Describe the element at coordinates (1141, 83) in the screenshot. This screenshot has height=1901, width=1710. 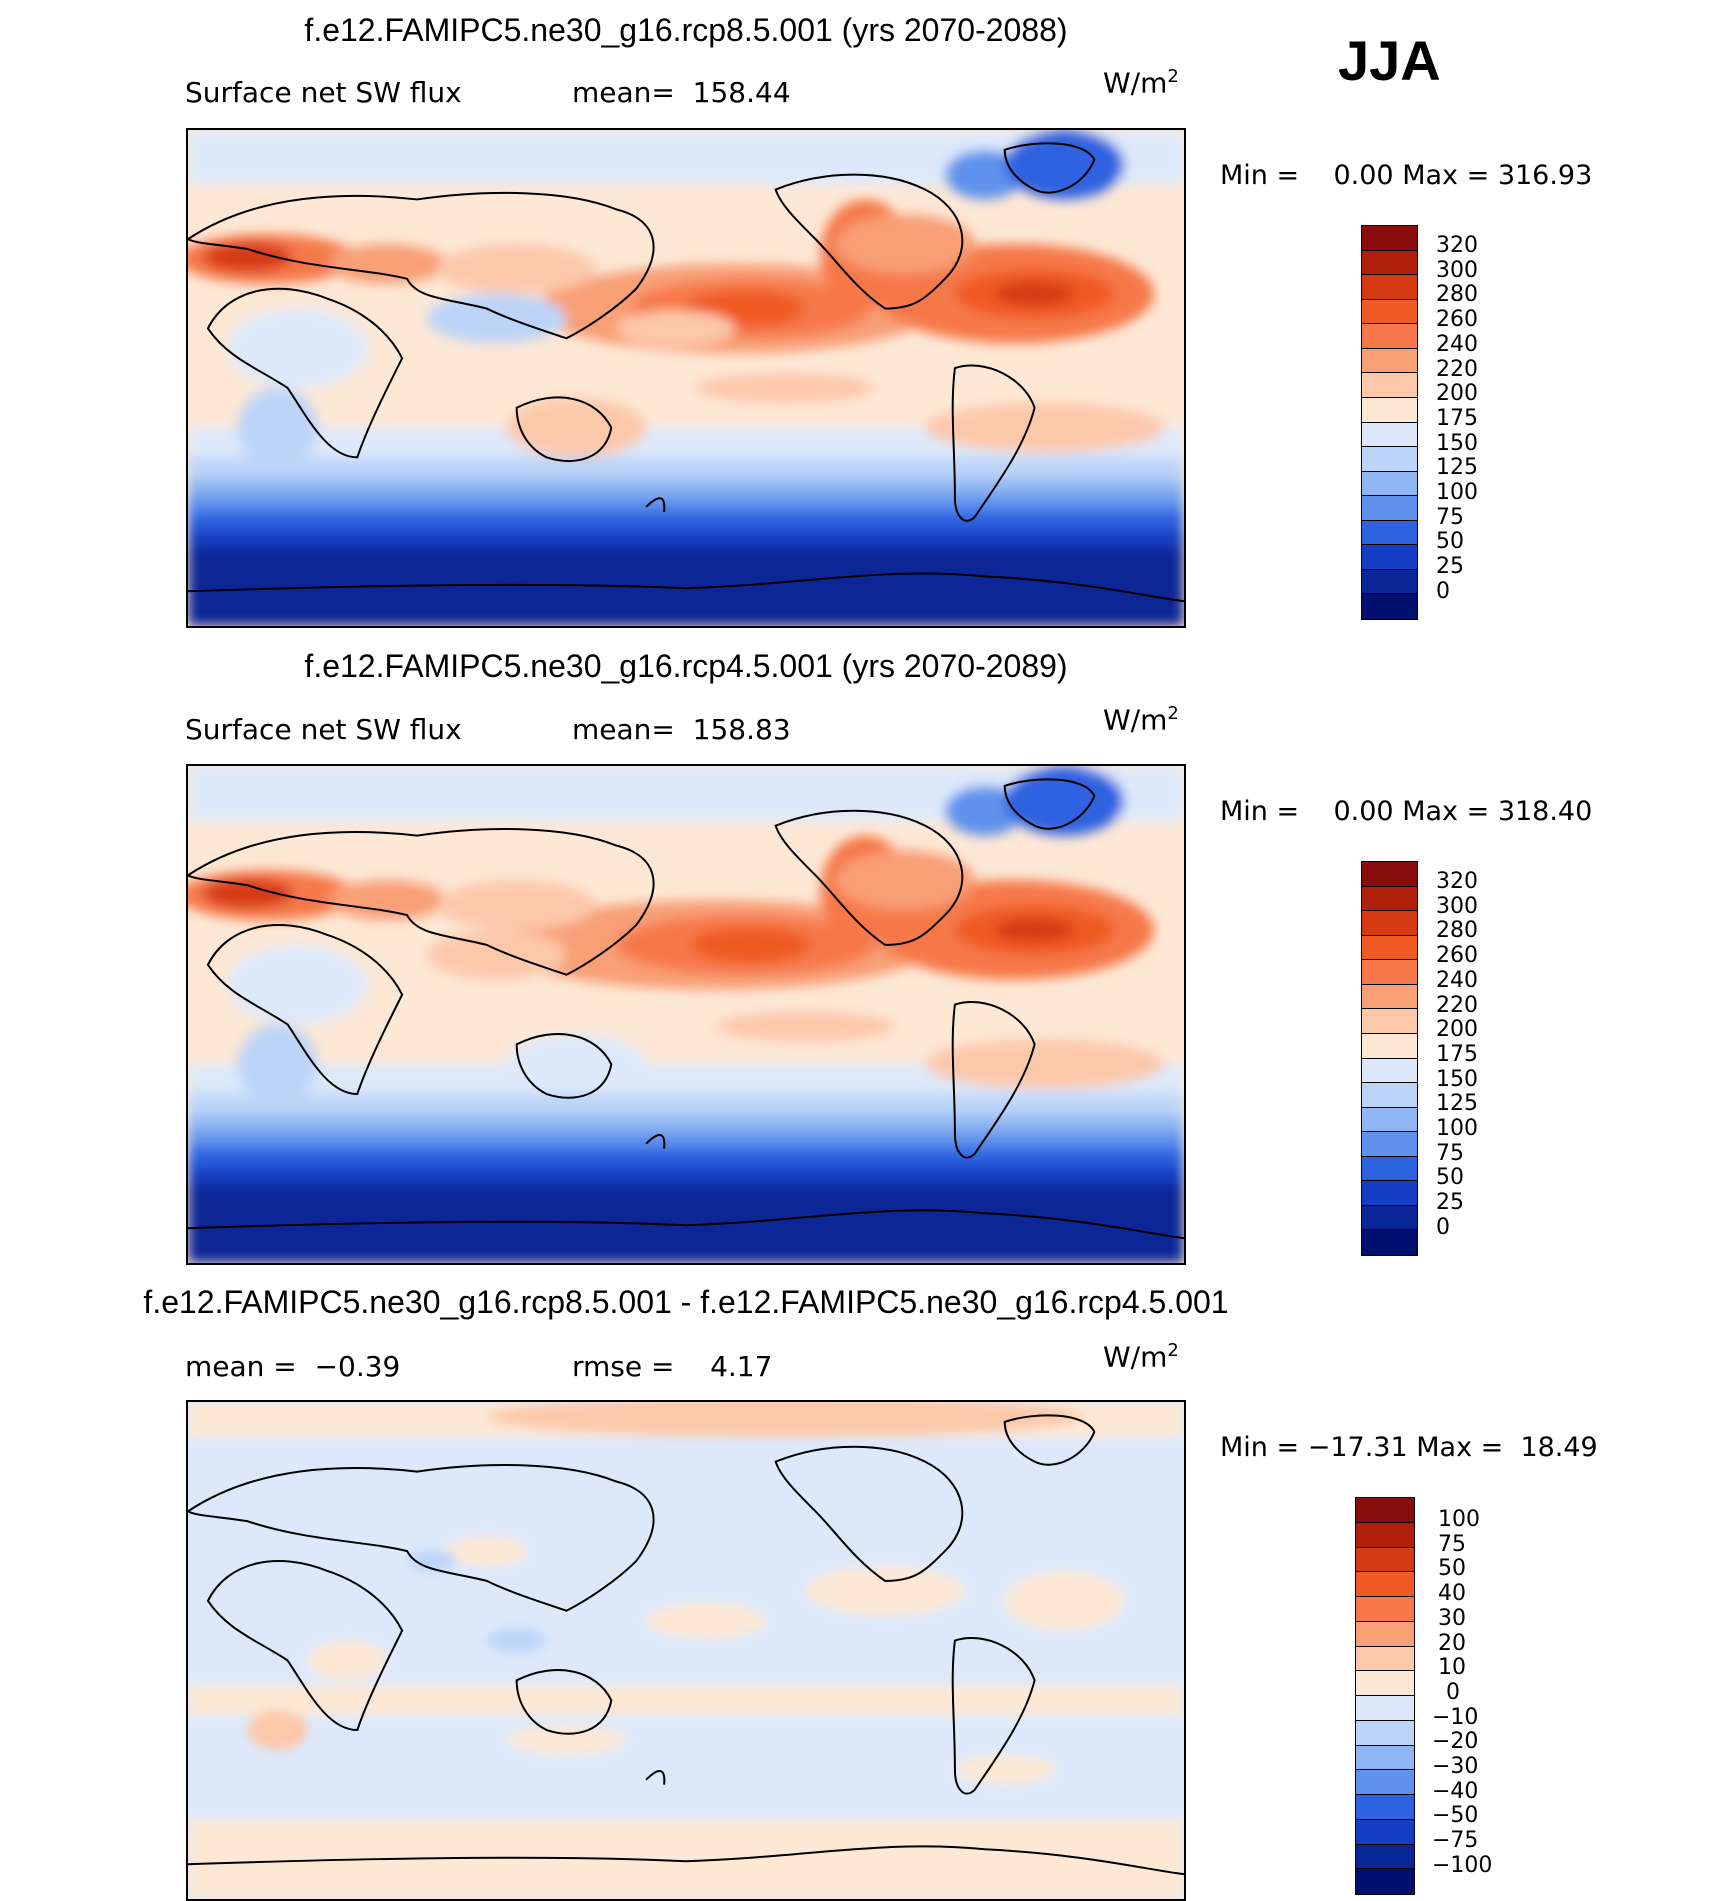
I see `units-label: W/m2` at that location.